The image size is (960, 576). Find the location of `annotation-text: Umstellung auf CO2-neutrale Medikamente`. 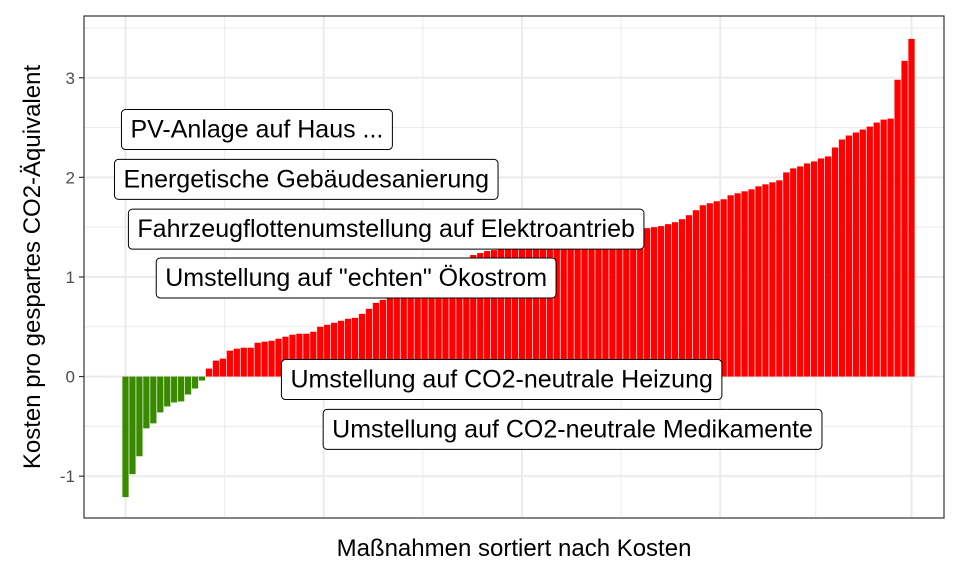

annotation-text: Umstellung auf CO2-neutrale Medikamente is located at coordinates (572, 429).